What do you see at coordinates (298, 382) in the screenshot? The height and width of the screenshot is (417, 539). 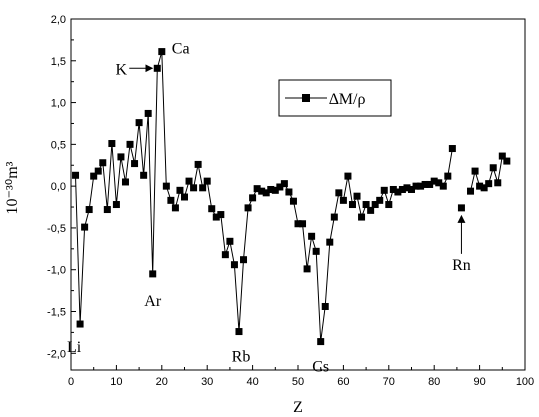 I see `x-tick-label: 50` at bounding box center [298, 382].